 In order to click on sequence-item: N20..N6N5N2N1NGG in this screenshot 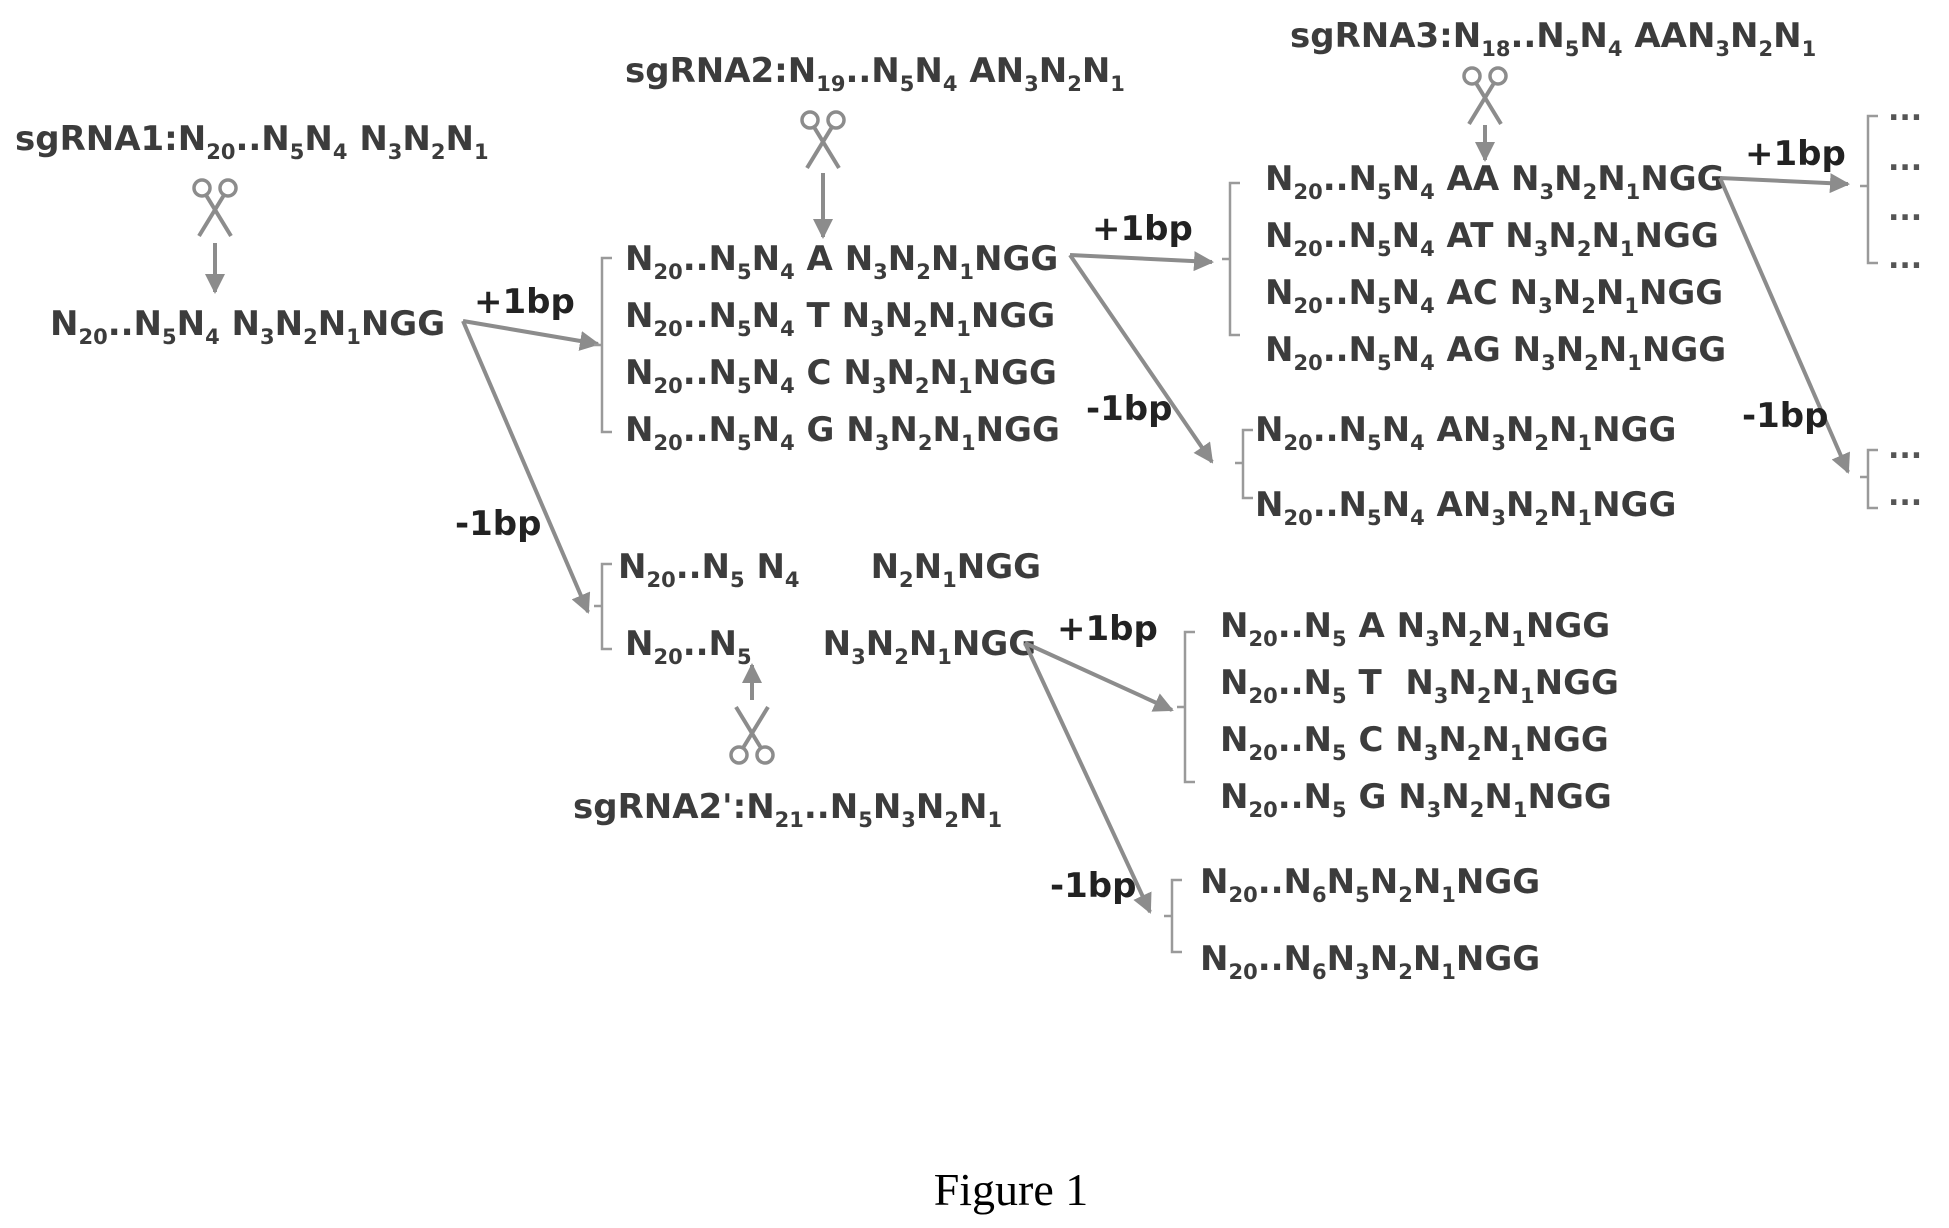, I will do `click(1370, 884)`.